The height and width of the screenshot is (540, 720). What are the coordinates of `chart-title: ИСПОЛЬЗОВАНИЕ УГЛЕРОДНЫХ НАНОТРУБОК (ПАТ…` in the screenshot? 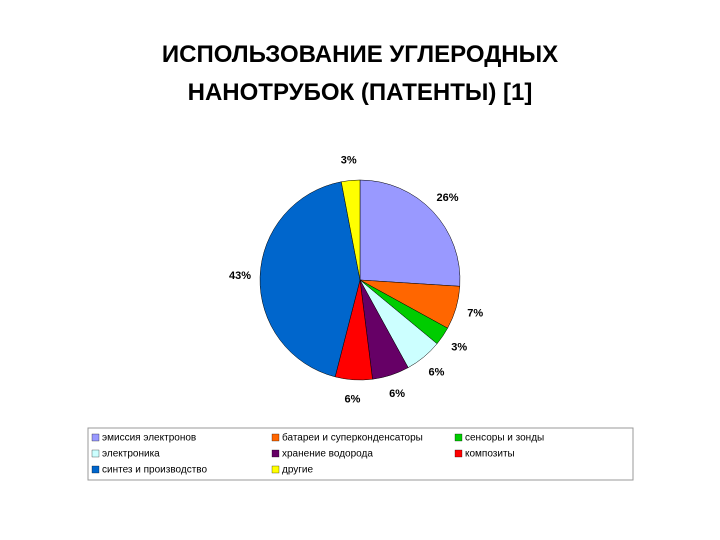 It's located at (360, 73).